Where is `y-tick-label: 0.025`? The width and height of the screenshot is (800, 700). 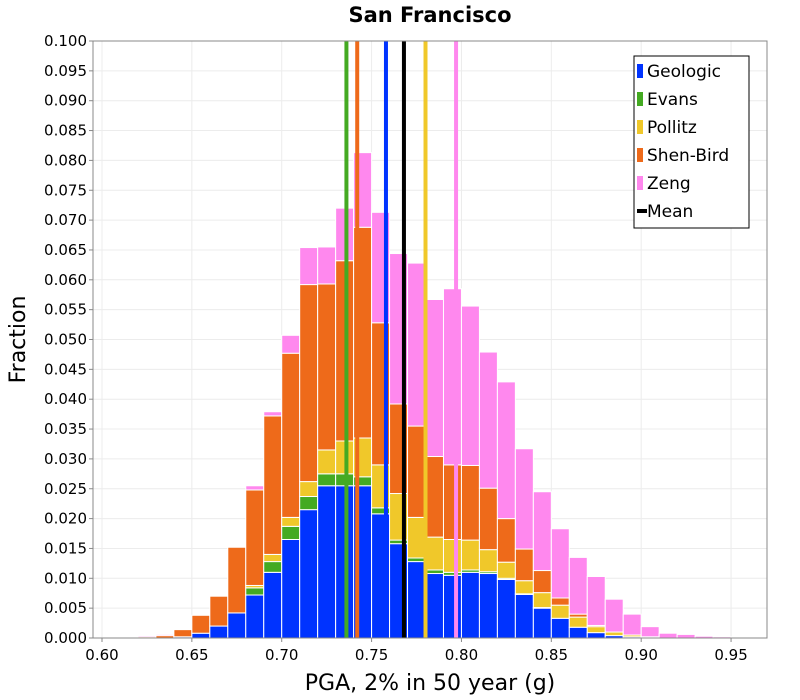 y-tick-label: 0.025 is located at coordinates (65, 489).